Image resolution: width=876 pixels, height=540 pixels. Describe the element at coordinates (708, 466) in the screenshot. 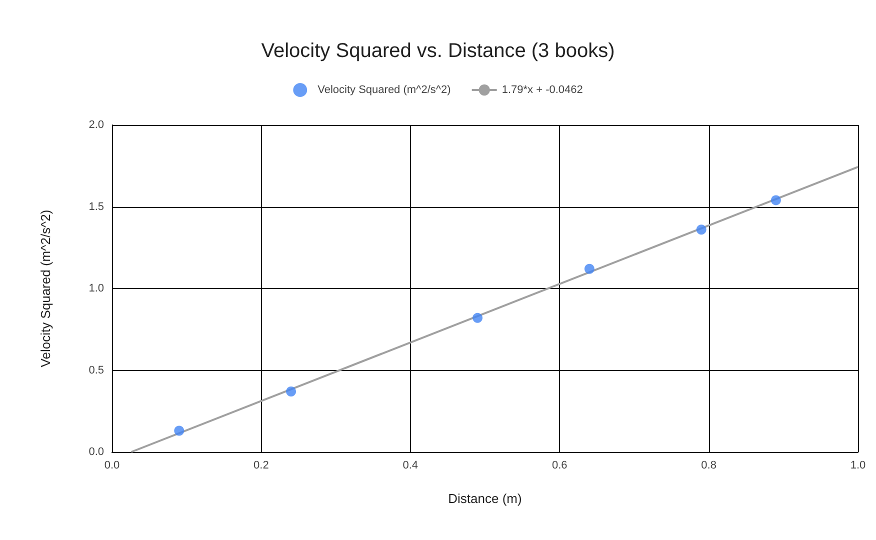

I see `x-tick-label: 0.8` at that location.